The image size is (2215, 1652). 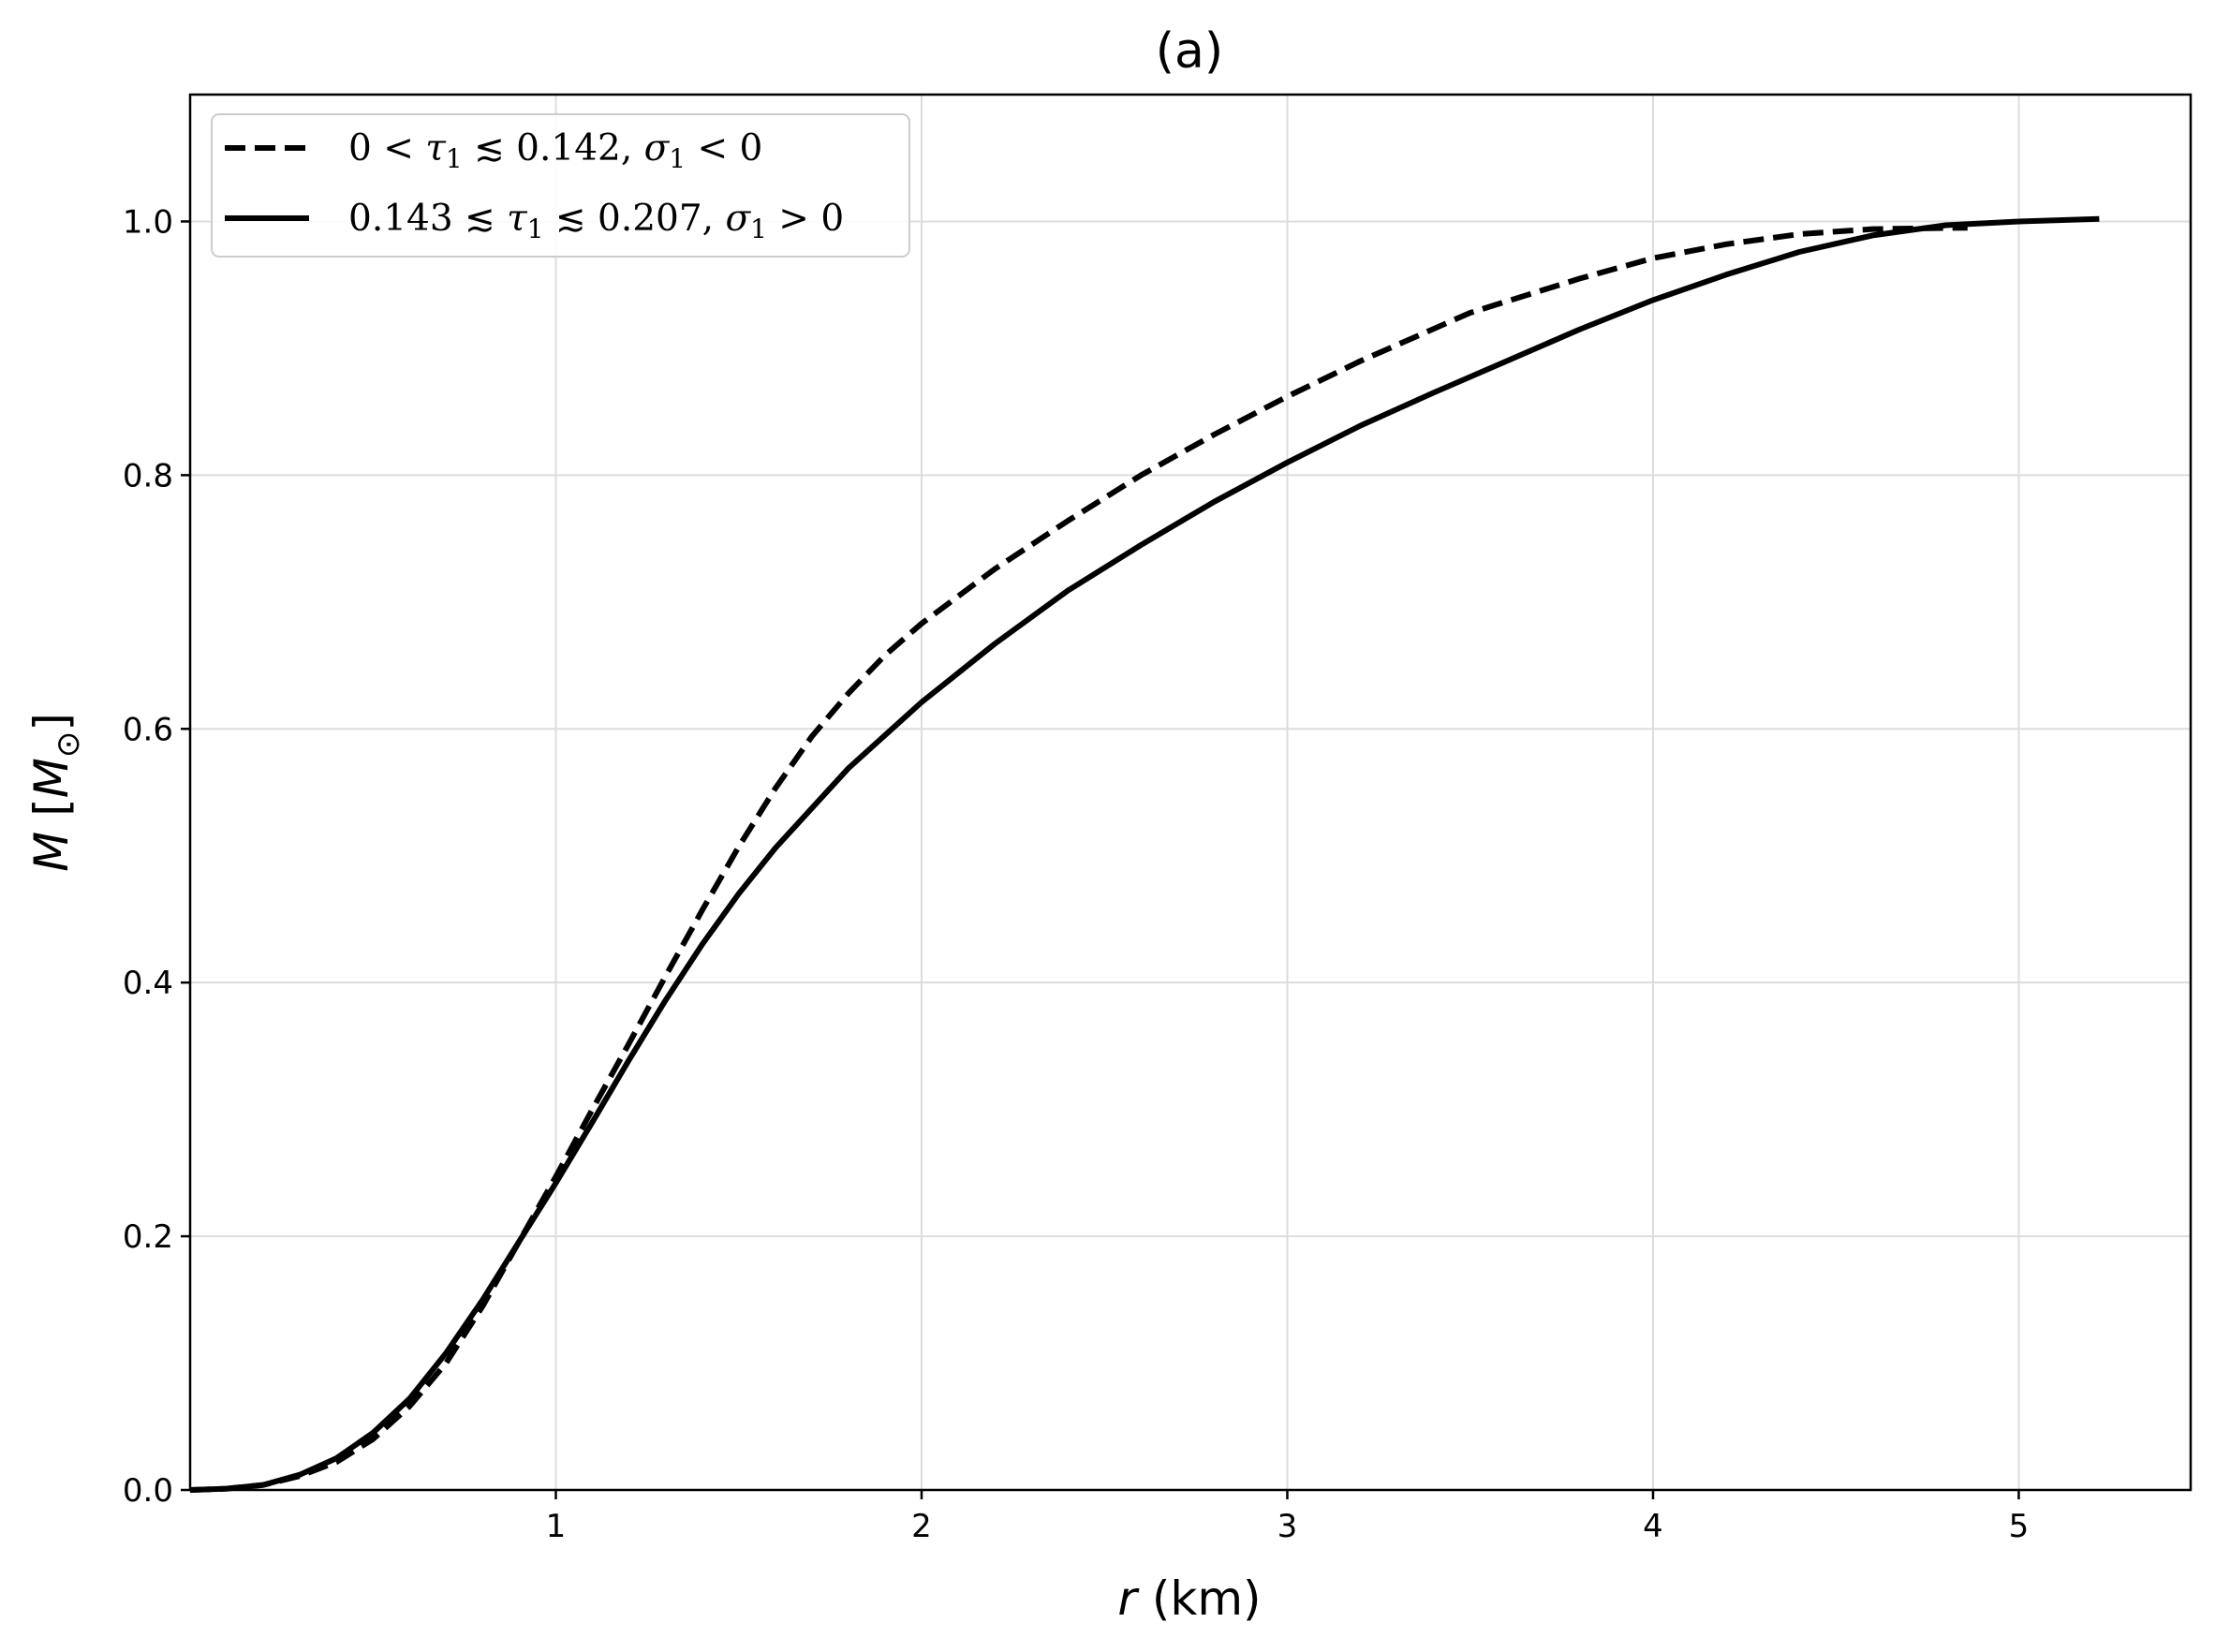 What do you see at coordinates (635, 219) in the screenshot?
I see `legend-label-part: ≲ 0.207,` at bounding box center [635, 219].